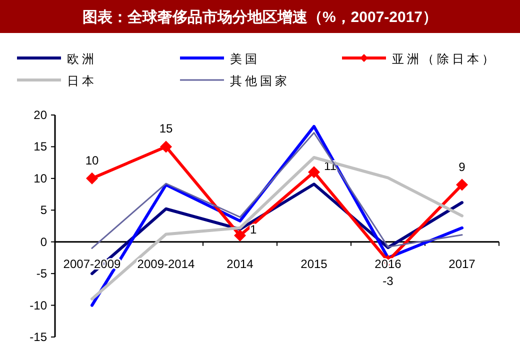 The height and width of the screenshot is (350, 520). What do you see at coordinates (41, 178) in the screenshot?
I see `y-tick-label: 10` at bounding box center [41, 178].